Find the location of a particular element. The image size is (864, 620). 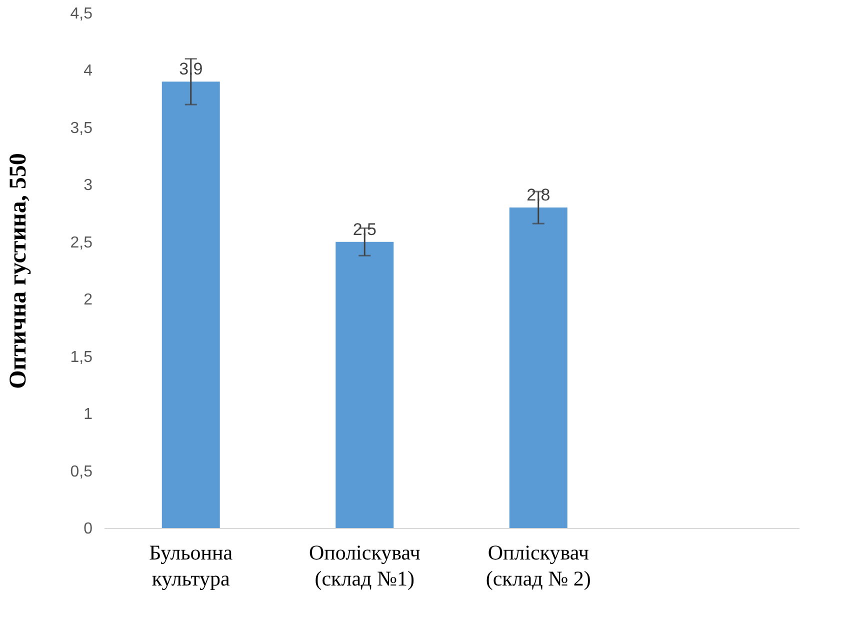

data-label: 2,5 is located at coordinates (364, 229).